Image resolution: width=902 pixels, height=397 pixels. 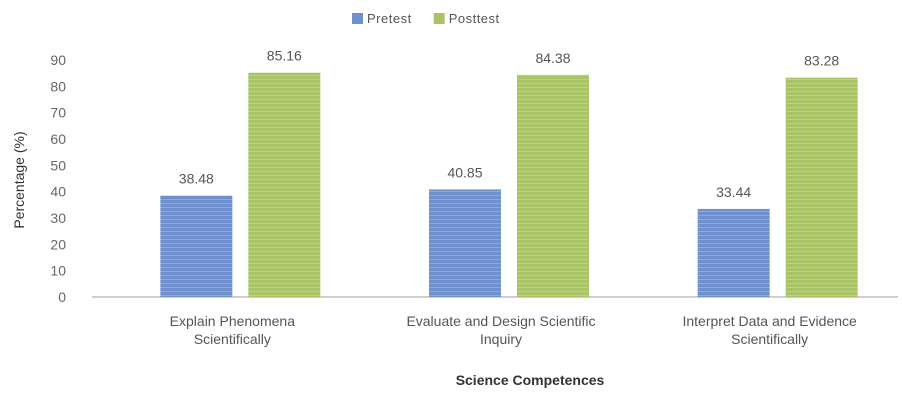 I want to click on x-axis-title: Science Competences, so click(x=530, y=380).